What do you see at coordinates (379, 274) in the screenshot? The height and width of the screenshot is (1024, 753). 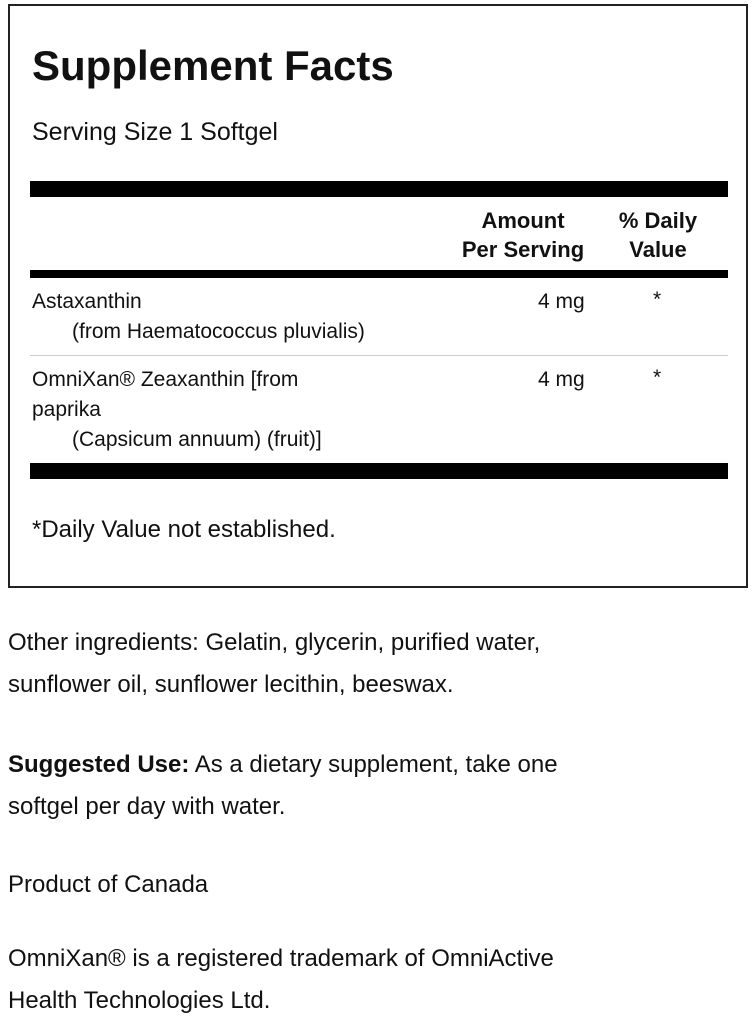 I see `medium-divider` at bounding box center [379, 274].